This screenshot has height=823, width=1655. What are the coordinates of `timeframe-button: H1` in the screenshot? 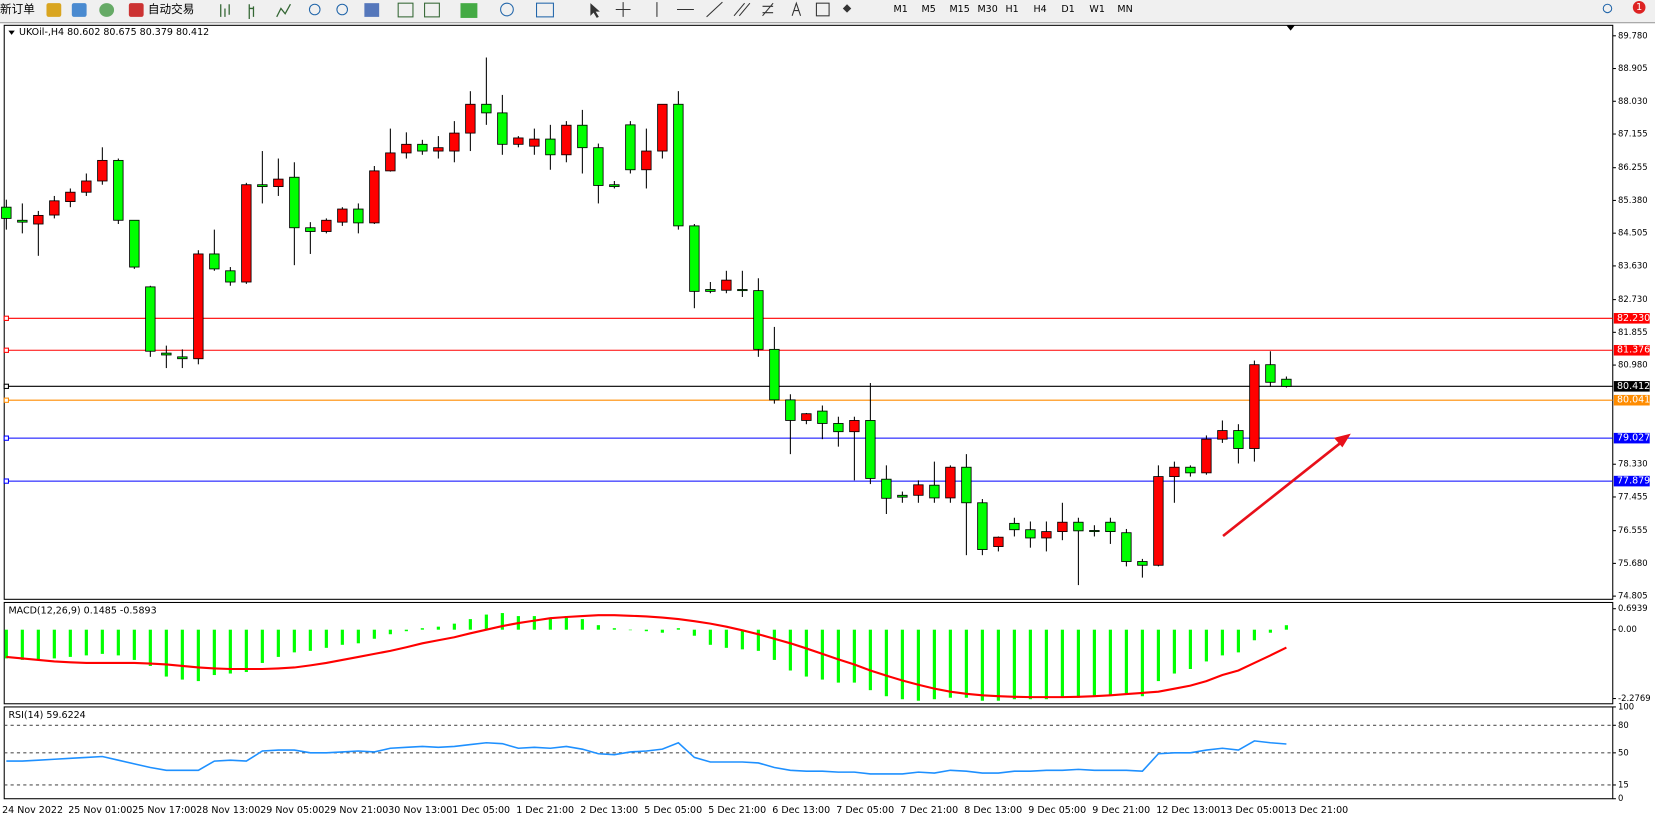 It's located at (1011, 9).